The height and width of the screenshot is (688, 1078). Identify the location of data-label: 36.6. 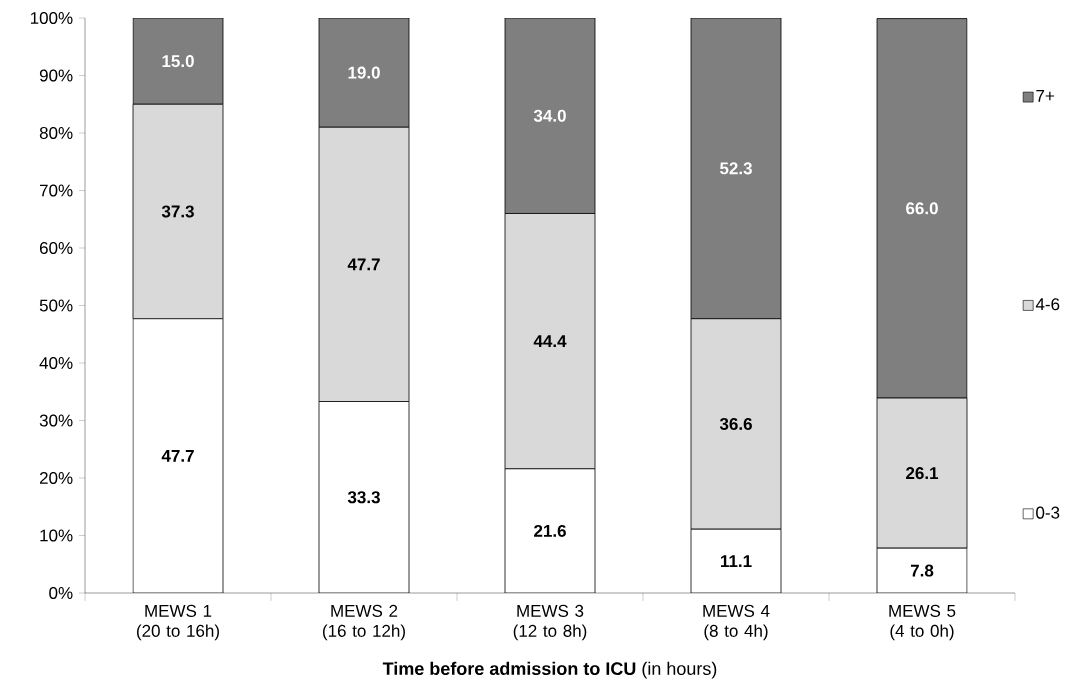
(735, 423).